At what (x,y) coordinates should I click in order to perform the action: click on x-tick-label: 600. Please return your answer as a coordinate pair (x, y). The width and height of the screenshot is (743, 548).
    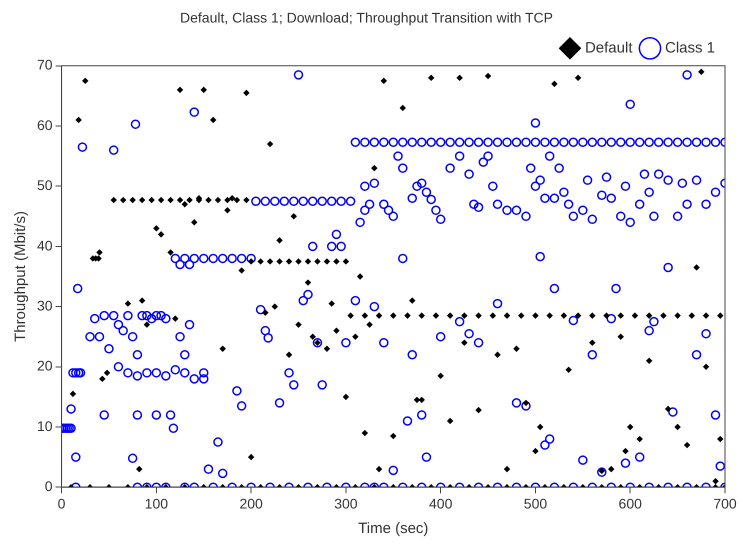
    Looking at the image, I should click on (630, 503).